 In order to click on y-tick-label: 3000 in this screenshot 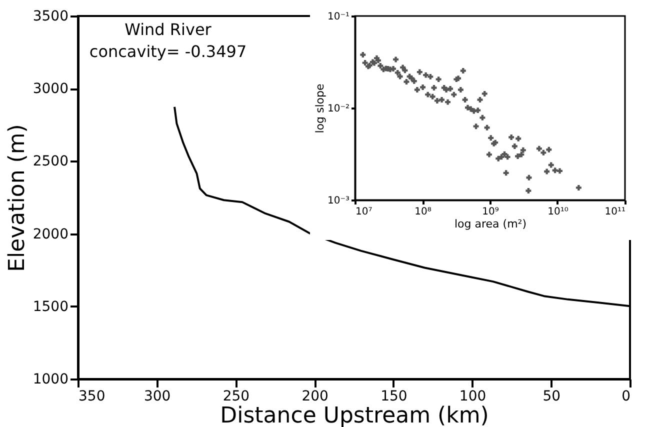, I will do `click(50, 89)`.